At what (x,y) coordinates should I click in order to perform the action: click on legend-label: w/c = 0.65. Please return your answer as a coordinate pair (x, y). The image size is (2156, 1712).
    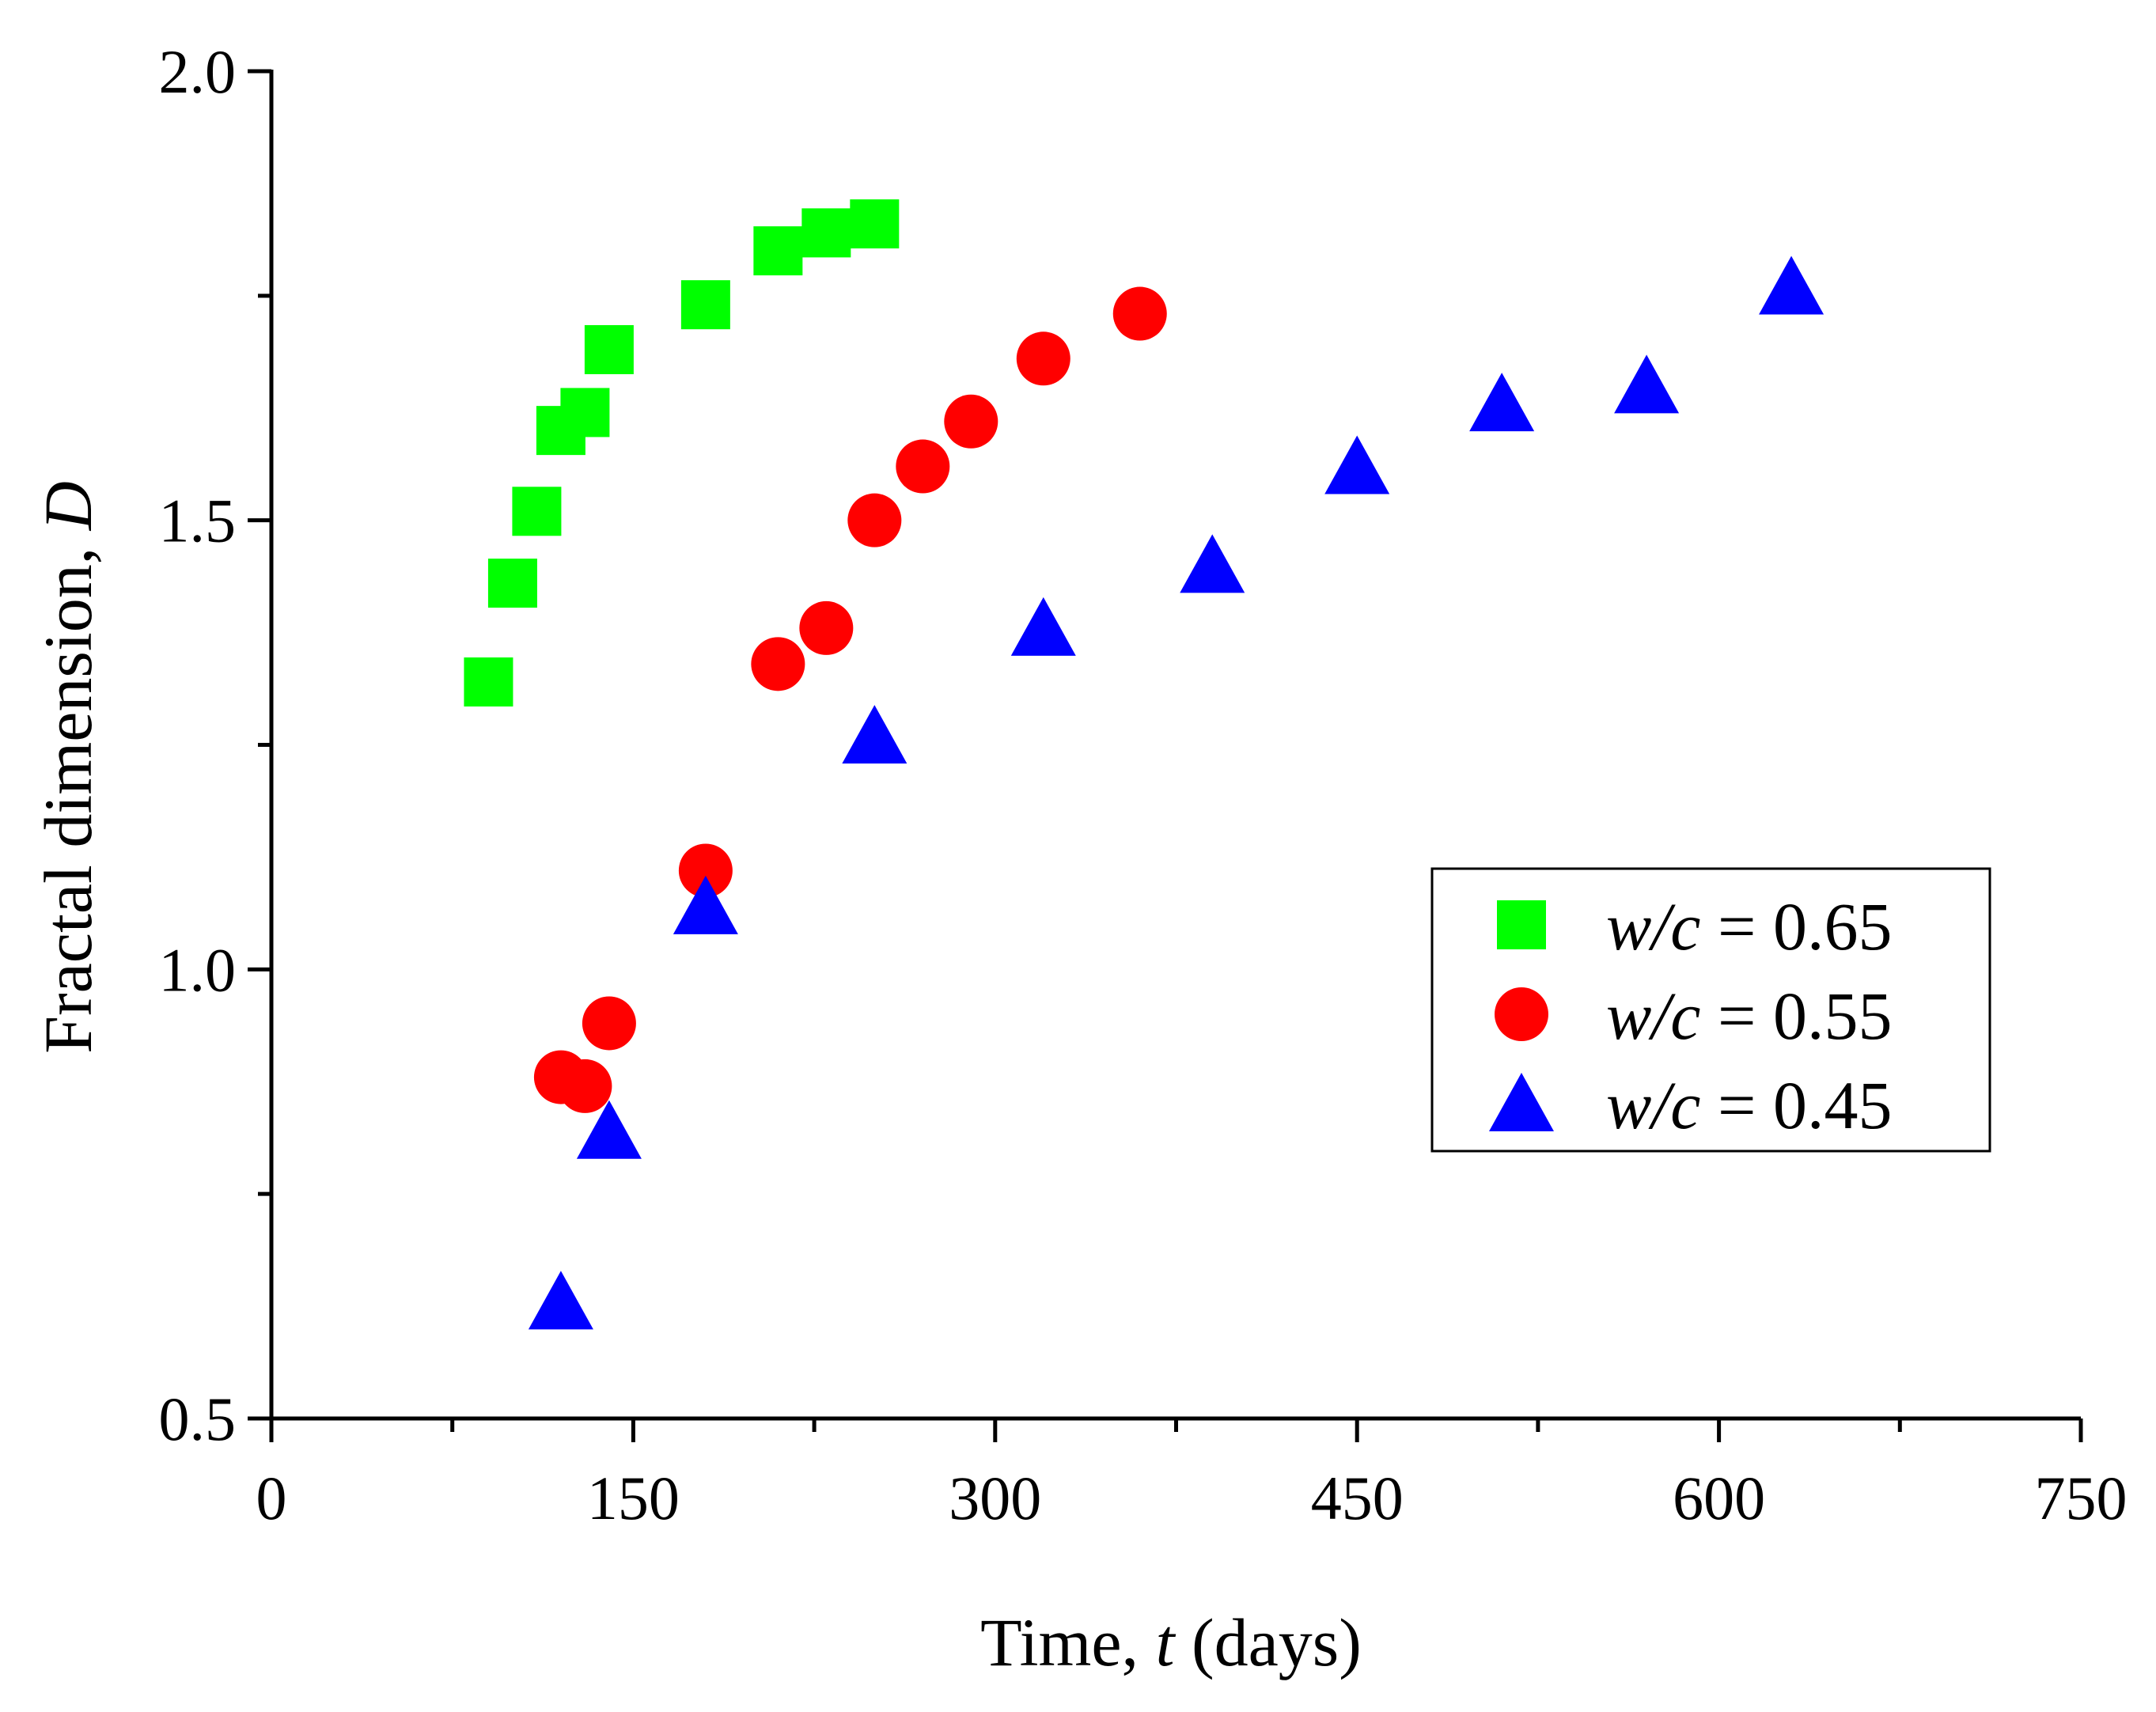
    Looking at the image, I should click on (1749, 926).